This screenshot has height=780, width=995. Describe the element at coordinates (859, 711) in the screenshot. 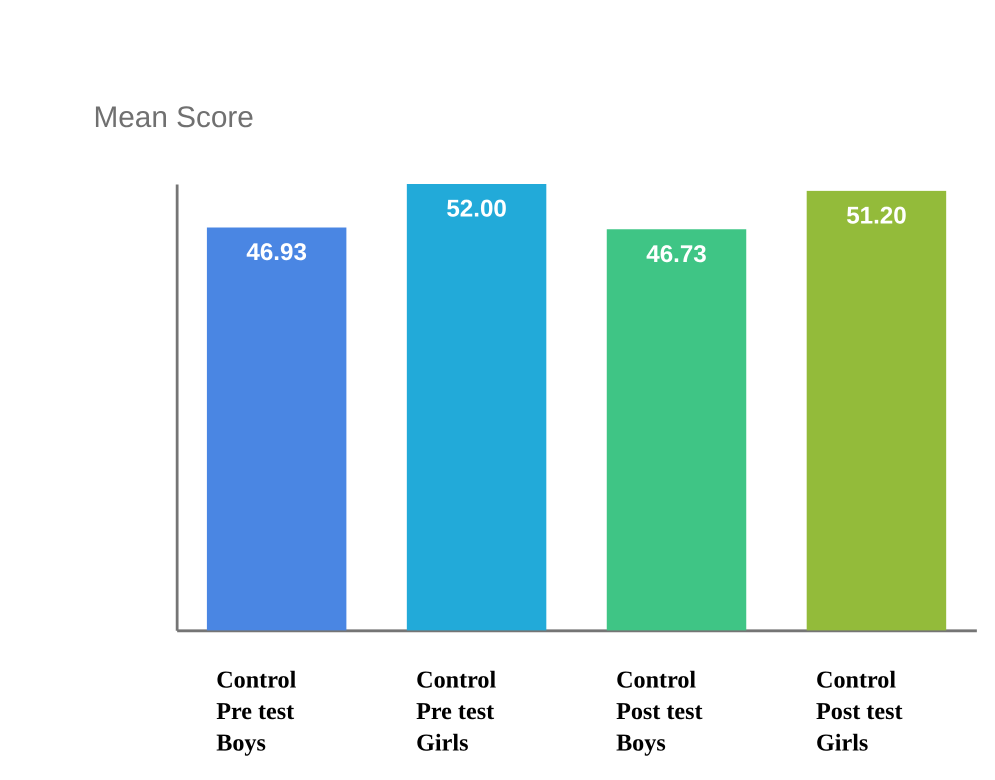

I see `x-tick-label: Control Post test Girls` at that location.